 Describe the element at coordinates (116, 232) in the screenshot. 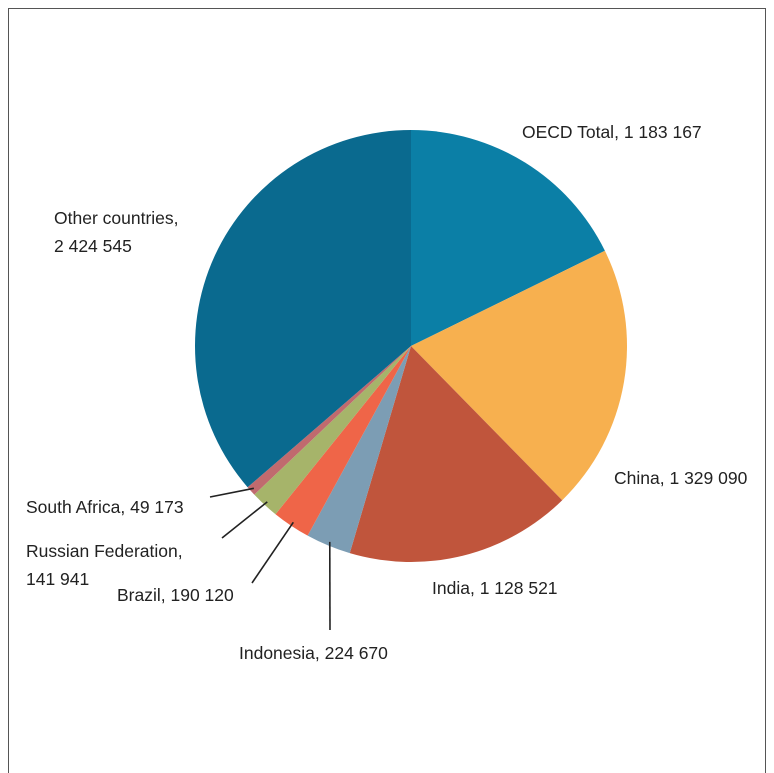

I see `label-other-countries: Other countries, 2 424 545` at that location.